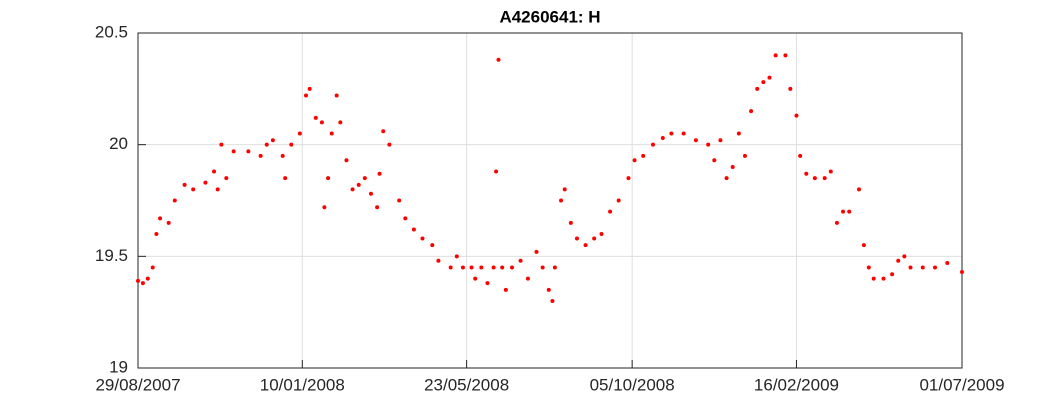  I want to click on x-tick-label: 16/02/2009, so click(796, 384).